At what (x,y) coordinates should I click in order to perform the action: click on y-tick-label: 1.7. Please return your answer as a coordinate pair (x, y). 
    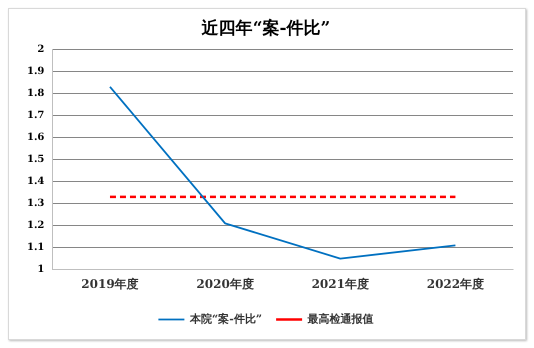
    Looking at the image, I should click on (35, 116).